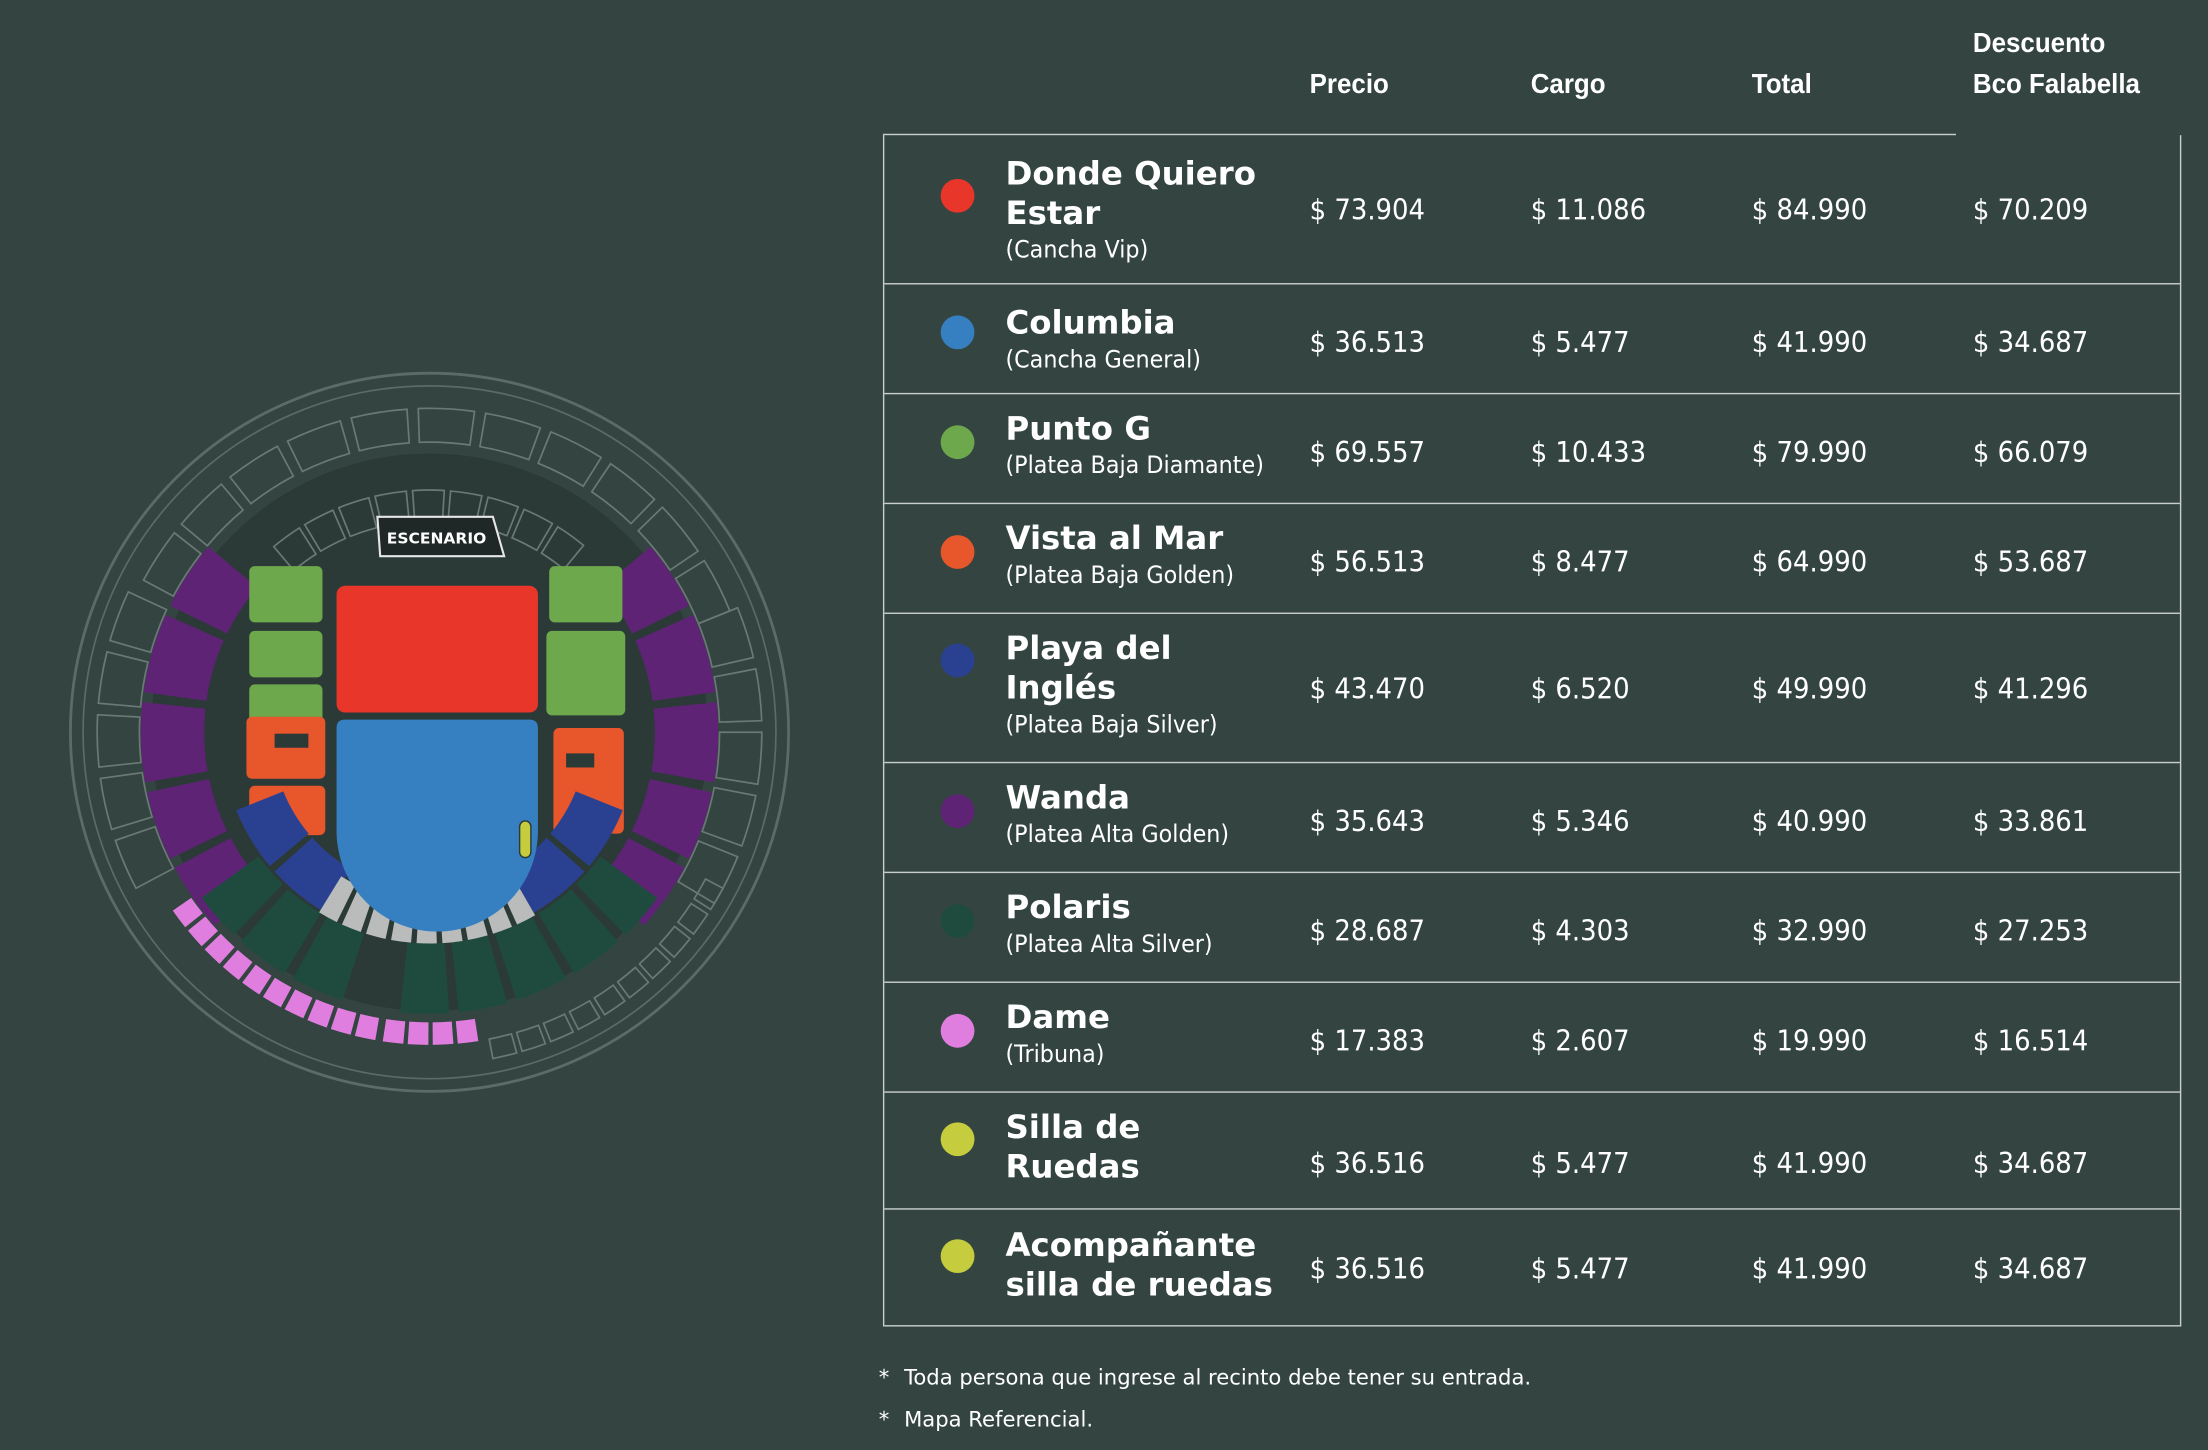  What do you see at coordinates (999, 1419) in the screenshot?
I see `note-text: Mapa Referencial.` at bounding box center [999, 1419].